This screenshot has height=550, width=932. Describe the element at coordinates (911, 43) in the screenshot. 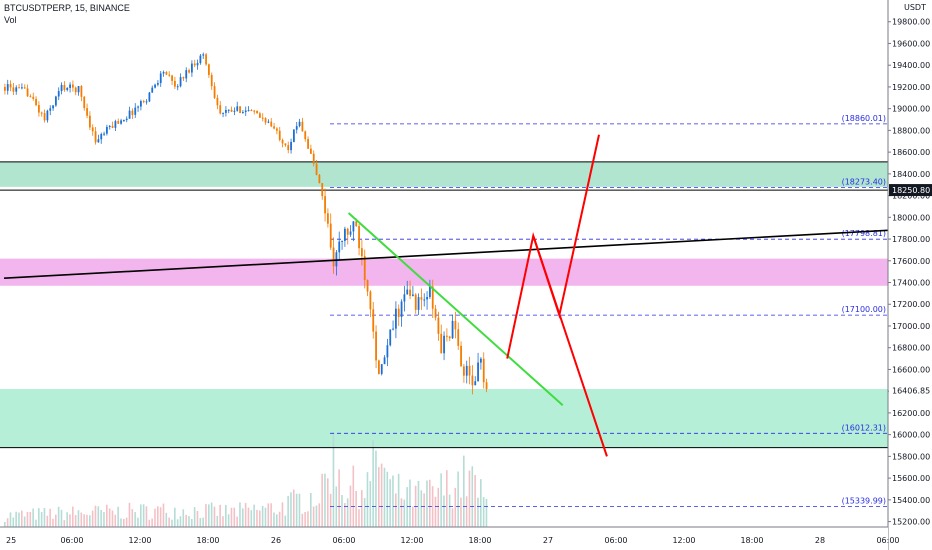

I see `y-tick-label: 19600.00` at that location.